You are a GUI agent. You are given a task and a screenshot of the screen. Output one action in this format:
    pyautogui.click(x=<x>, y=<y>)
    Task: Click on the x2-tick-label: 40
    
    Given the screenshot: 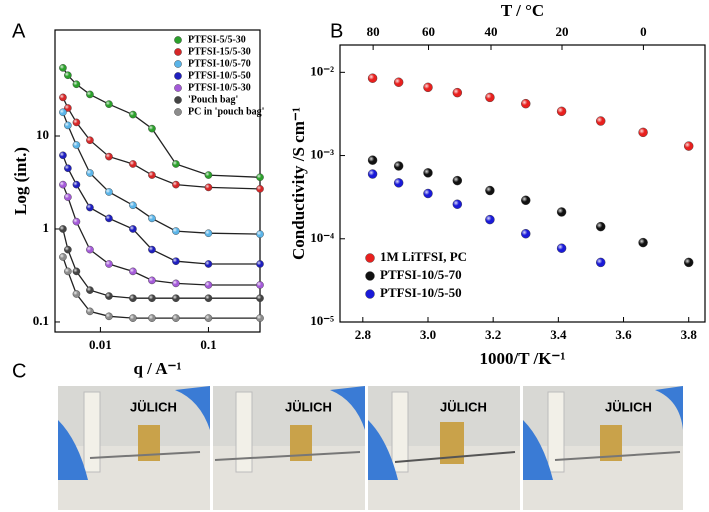 What is the action you would take?
    pyautogui.click(x=491, y=31)
    